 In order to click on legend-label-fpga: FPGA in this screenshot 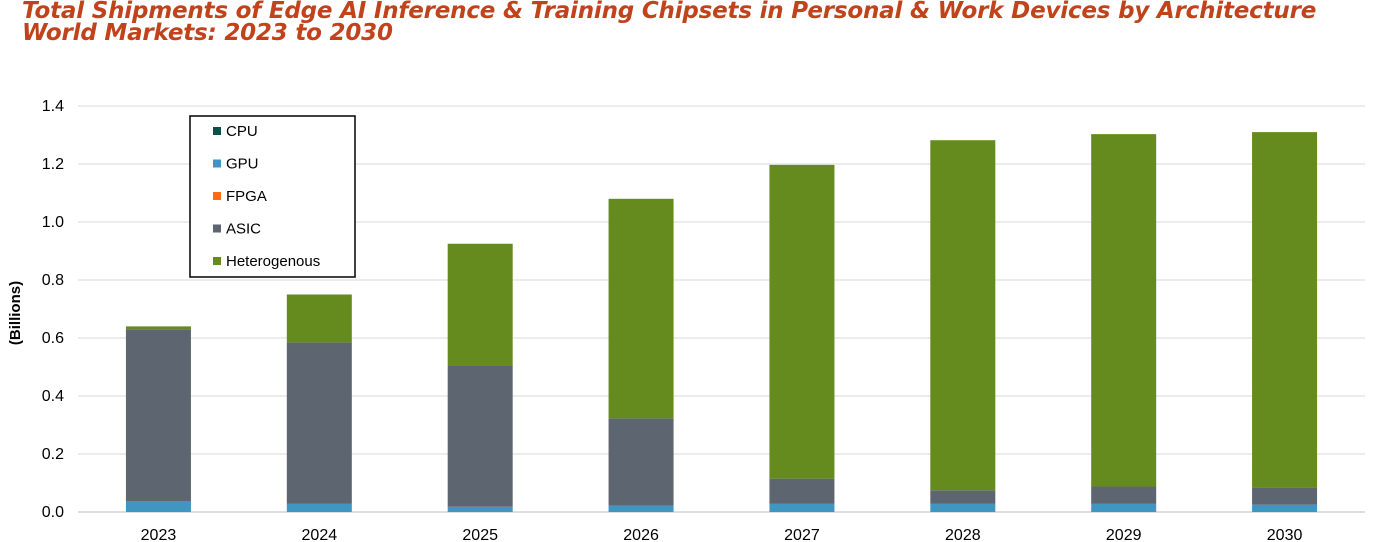, I will do `click(246, 196)`.